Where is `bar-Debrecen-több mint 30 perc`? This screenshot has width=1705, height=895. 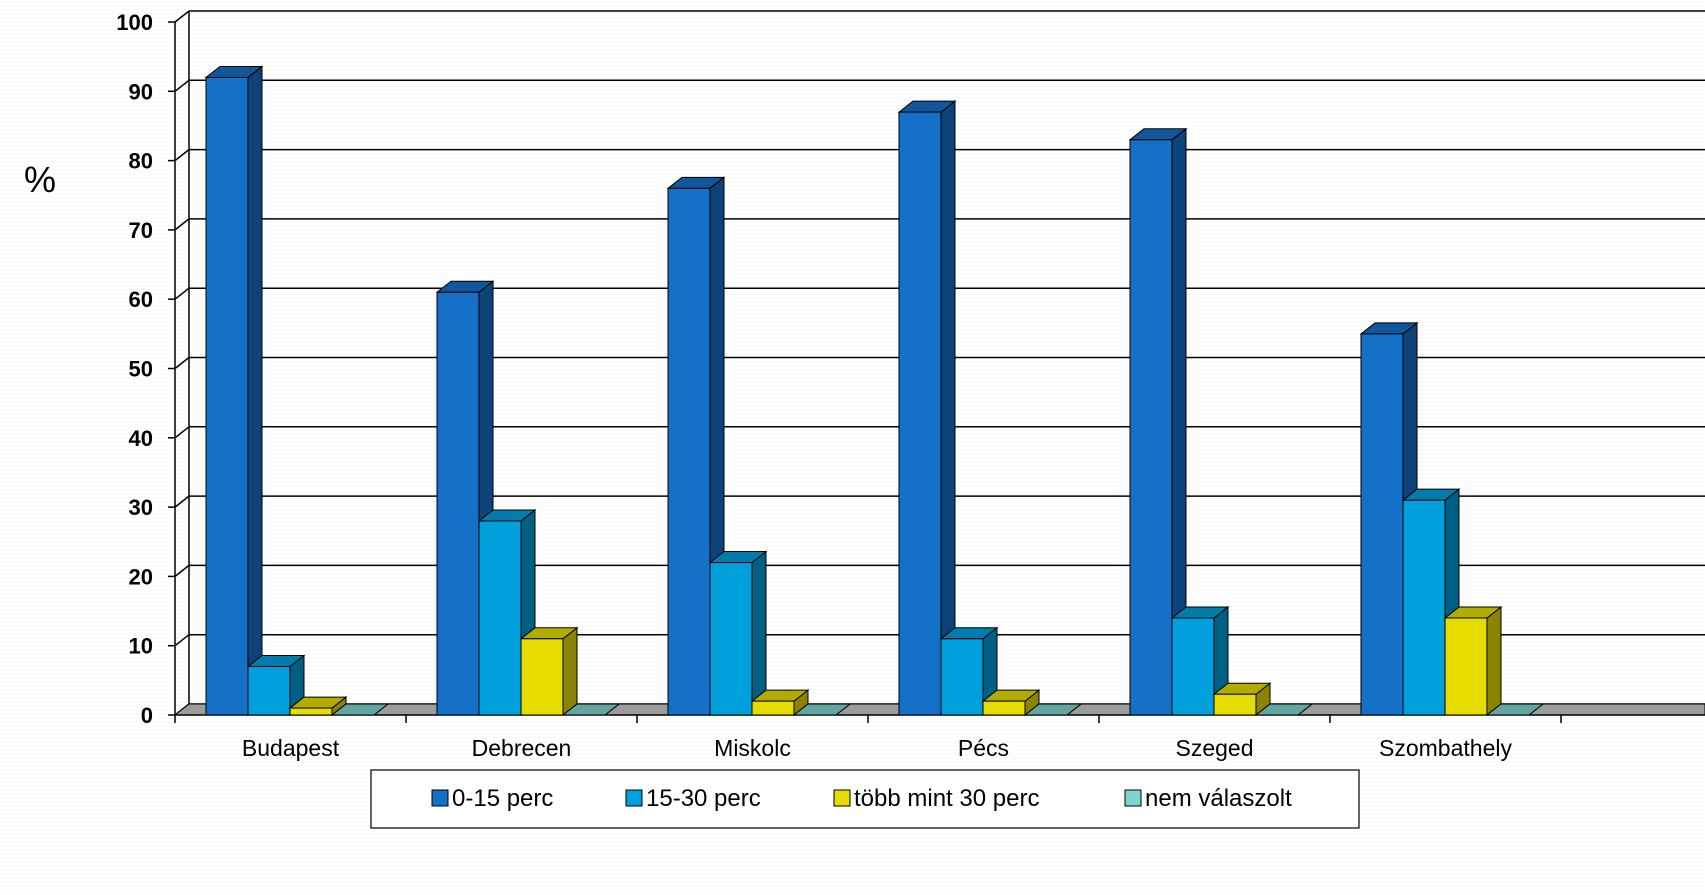 bar-Debrecen-több mint 30 perc is located at coordinates (549, 671).